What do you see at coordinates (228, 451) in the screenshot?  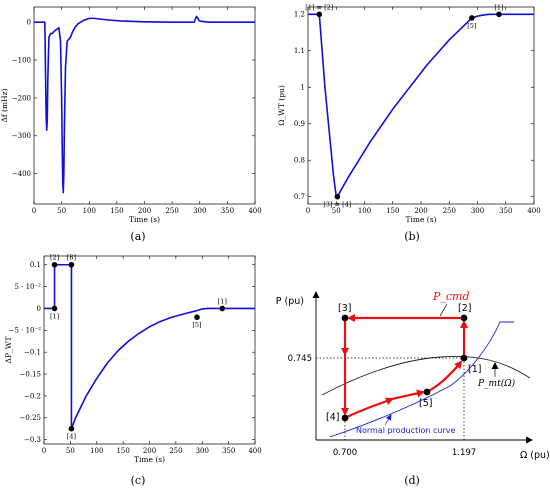 I see `c-xtick-label: 350` at bounding box center [228, 451].